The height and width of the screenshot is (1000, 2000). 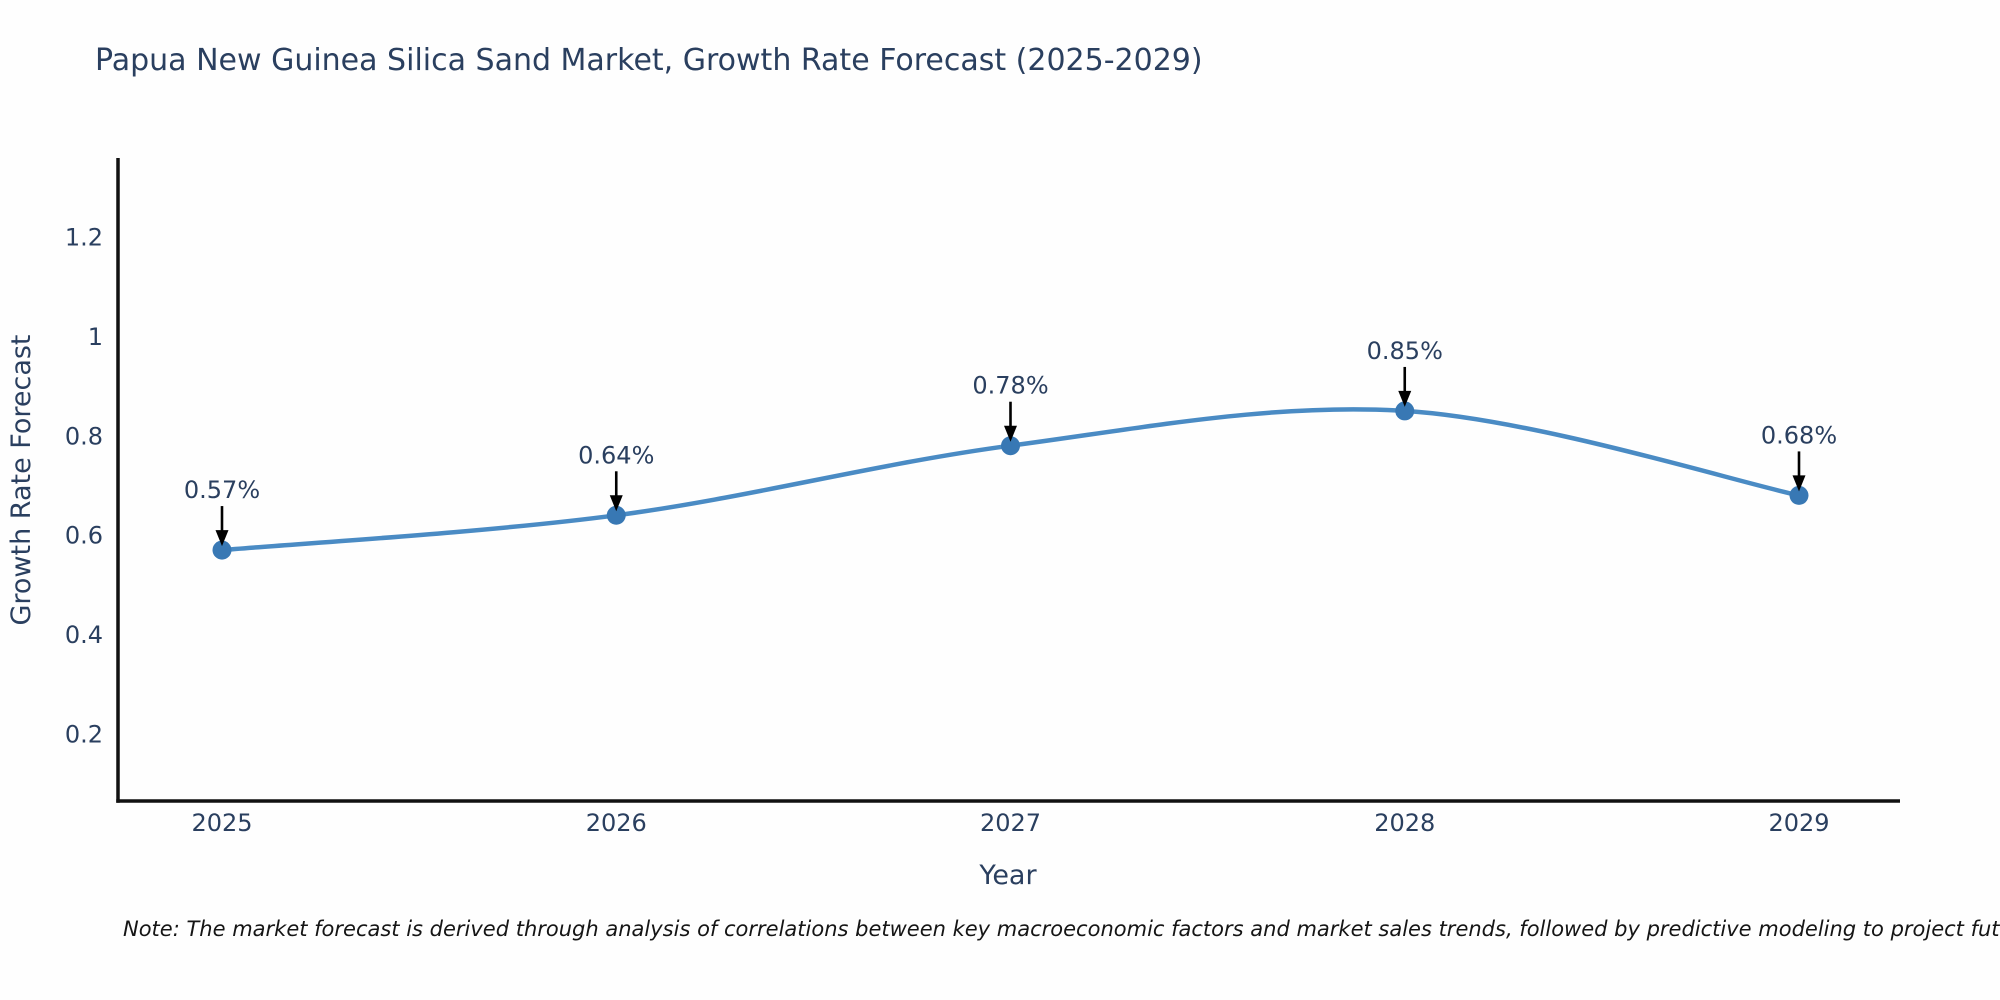 What do you see at coordinates (84, 536) in the screenshot?
I see `y-tick-label: 0.6` at bounding box center [84, 536].